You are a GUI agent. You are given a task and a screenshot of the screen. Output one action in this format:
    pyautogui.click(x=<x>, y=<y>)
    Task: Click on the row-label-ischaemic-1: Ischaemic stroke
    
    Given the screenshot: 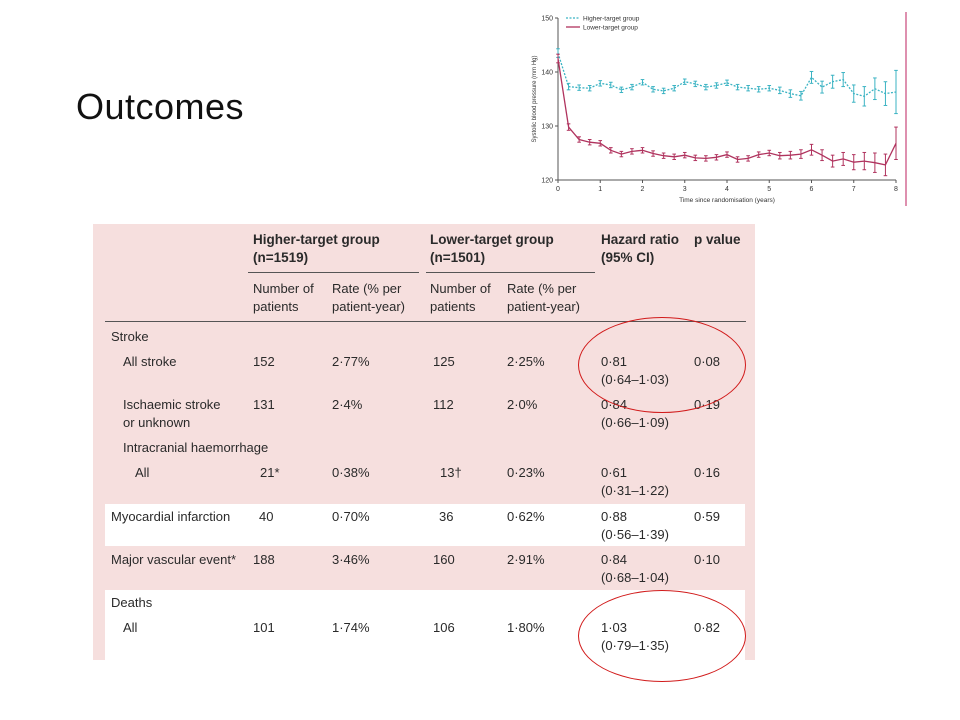 What is the action you would take?
    pyautogui.click(x=172, y=404)
    